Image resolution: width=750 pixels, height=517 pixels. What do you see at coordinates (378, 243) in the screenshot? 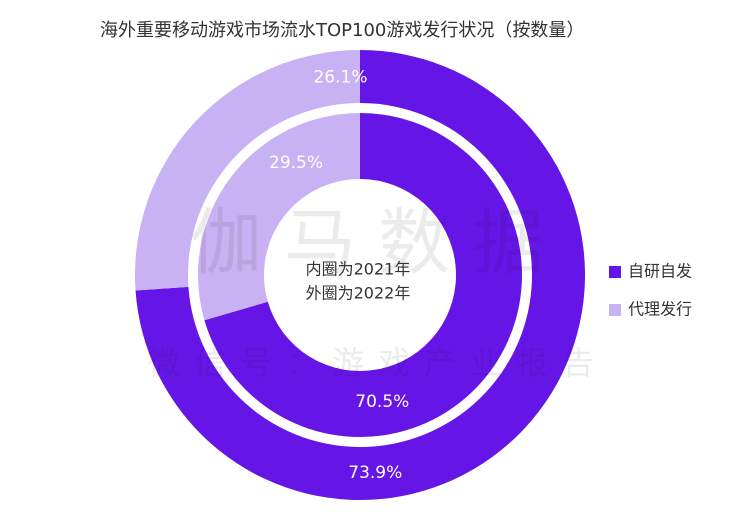
I see `watermark: 伽马数据` at bounding box center [378, 243].